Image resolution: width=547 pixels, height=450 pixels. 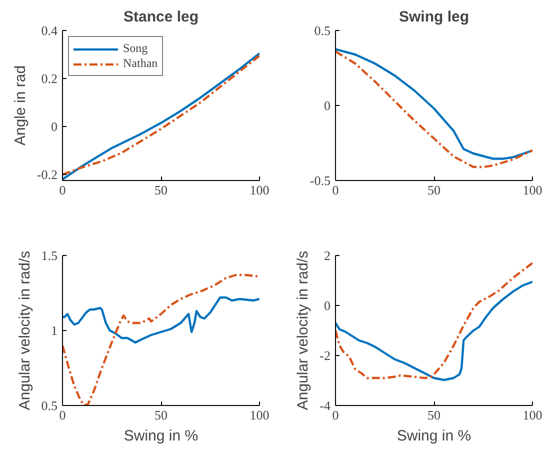 I want to click on y-tick-label: -0.2, so click(x=47, y=174).